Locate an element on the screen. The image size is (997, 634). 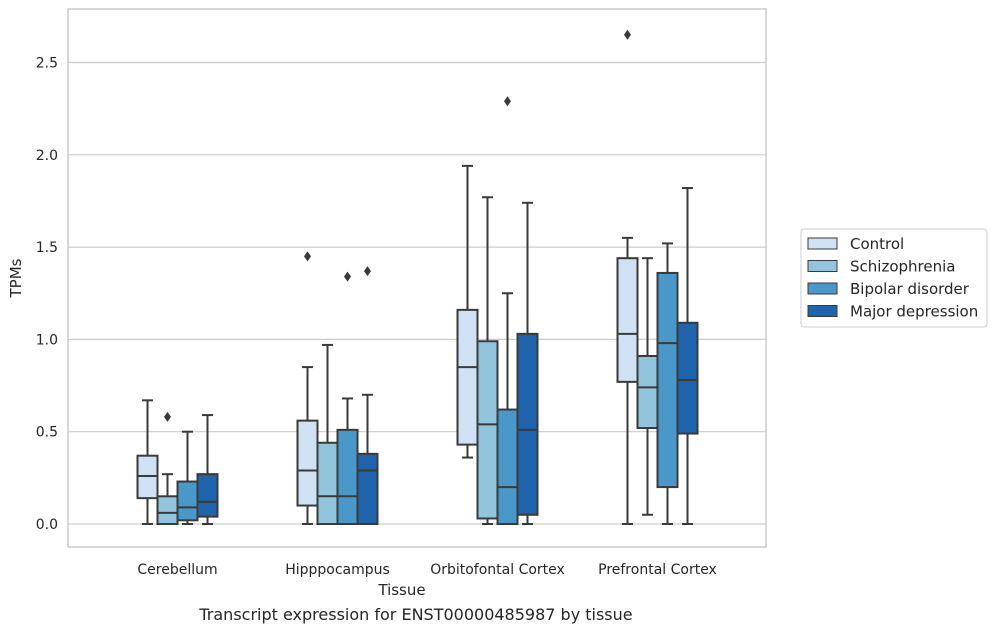
legend-label: Control is located at coordinates (877, 244).